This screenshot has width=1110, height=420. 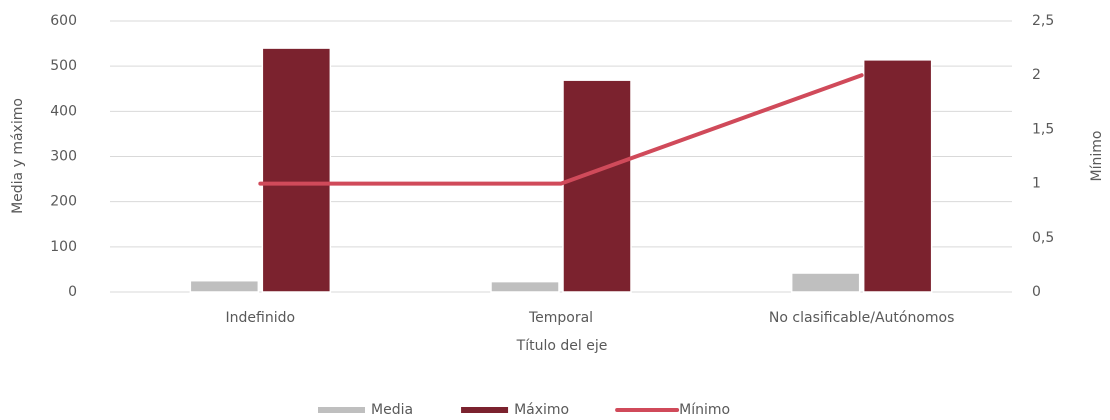 I want to click on y-tick-label: 300, so click(x=63, y=157).